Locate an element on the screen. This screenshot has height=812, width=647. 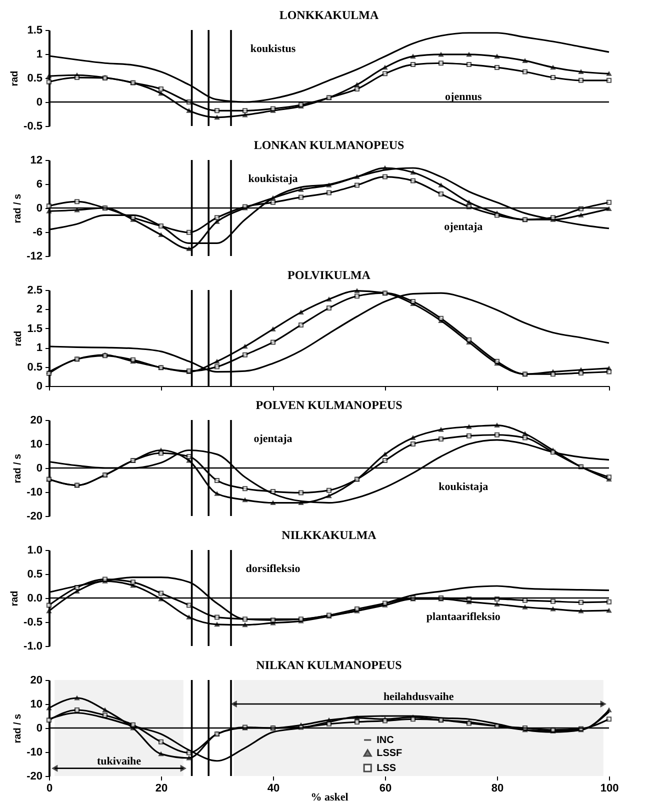
y-tick-label: 2 is located at coordinates (39, 310).